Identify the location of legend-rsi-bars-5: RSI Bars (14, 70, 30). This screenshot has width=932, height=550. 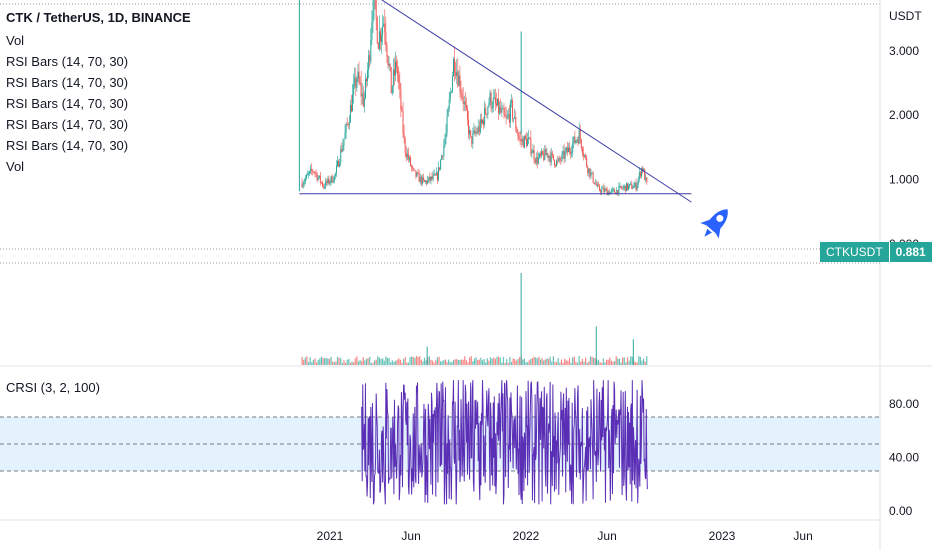
(67, 145).